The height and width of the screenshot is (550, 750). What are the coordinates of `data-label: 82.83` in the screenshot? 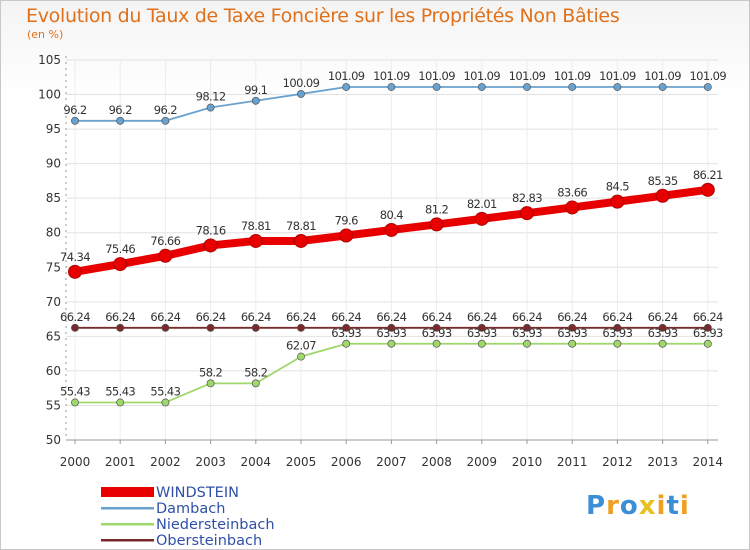 It's located at (527, 198).